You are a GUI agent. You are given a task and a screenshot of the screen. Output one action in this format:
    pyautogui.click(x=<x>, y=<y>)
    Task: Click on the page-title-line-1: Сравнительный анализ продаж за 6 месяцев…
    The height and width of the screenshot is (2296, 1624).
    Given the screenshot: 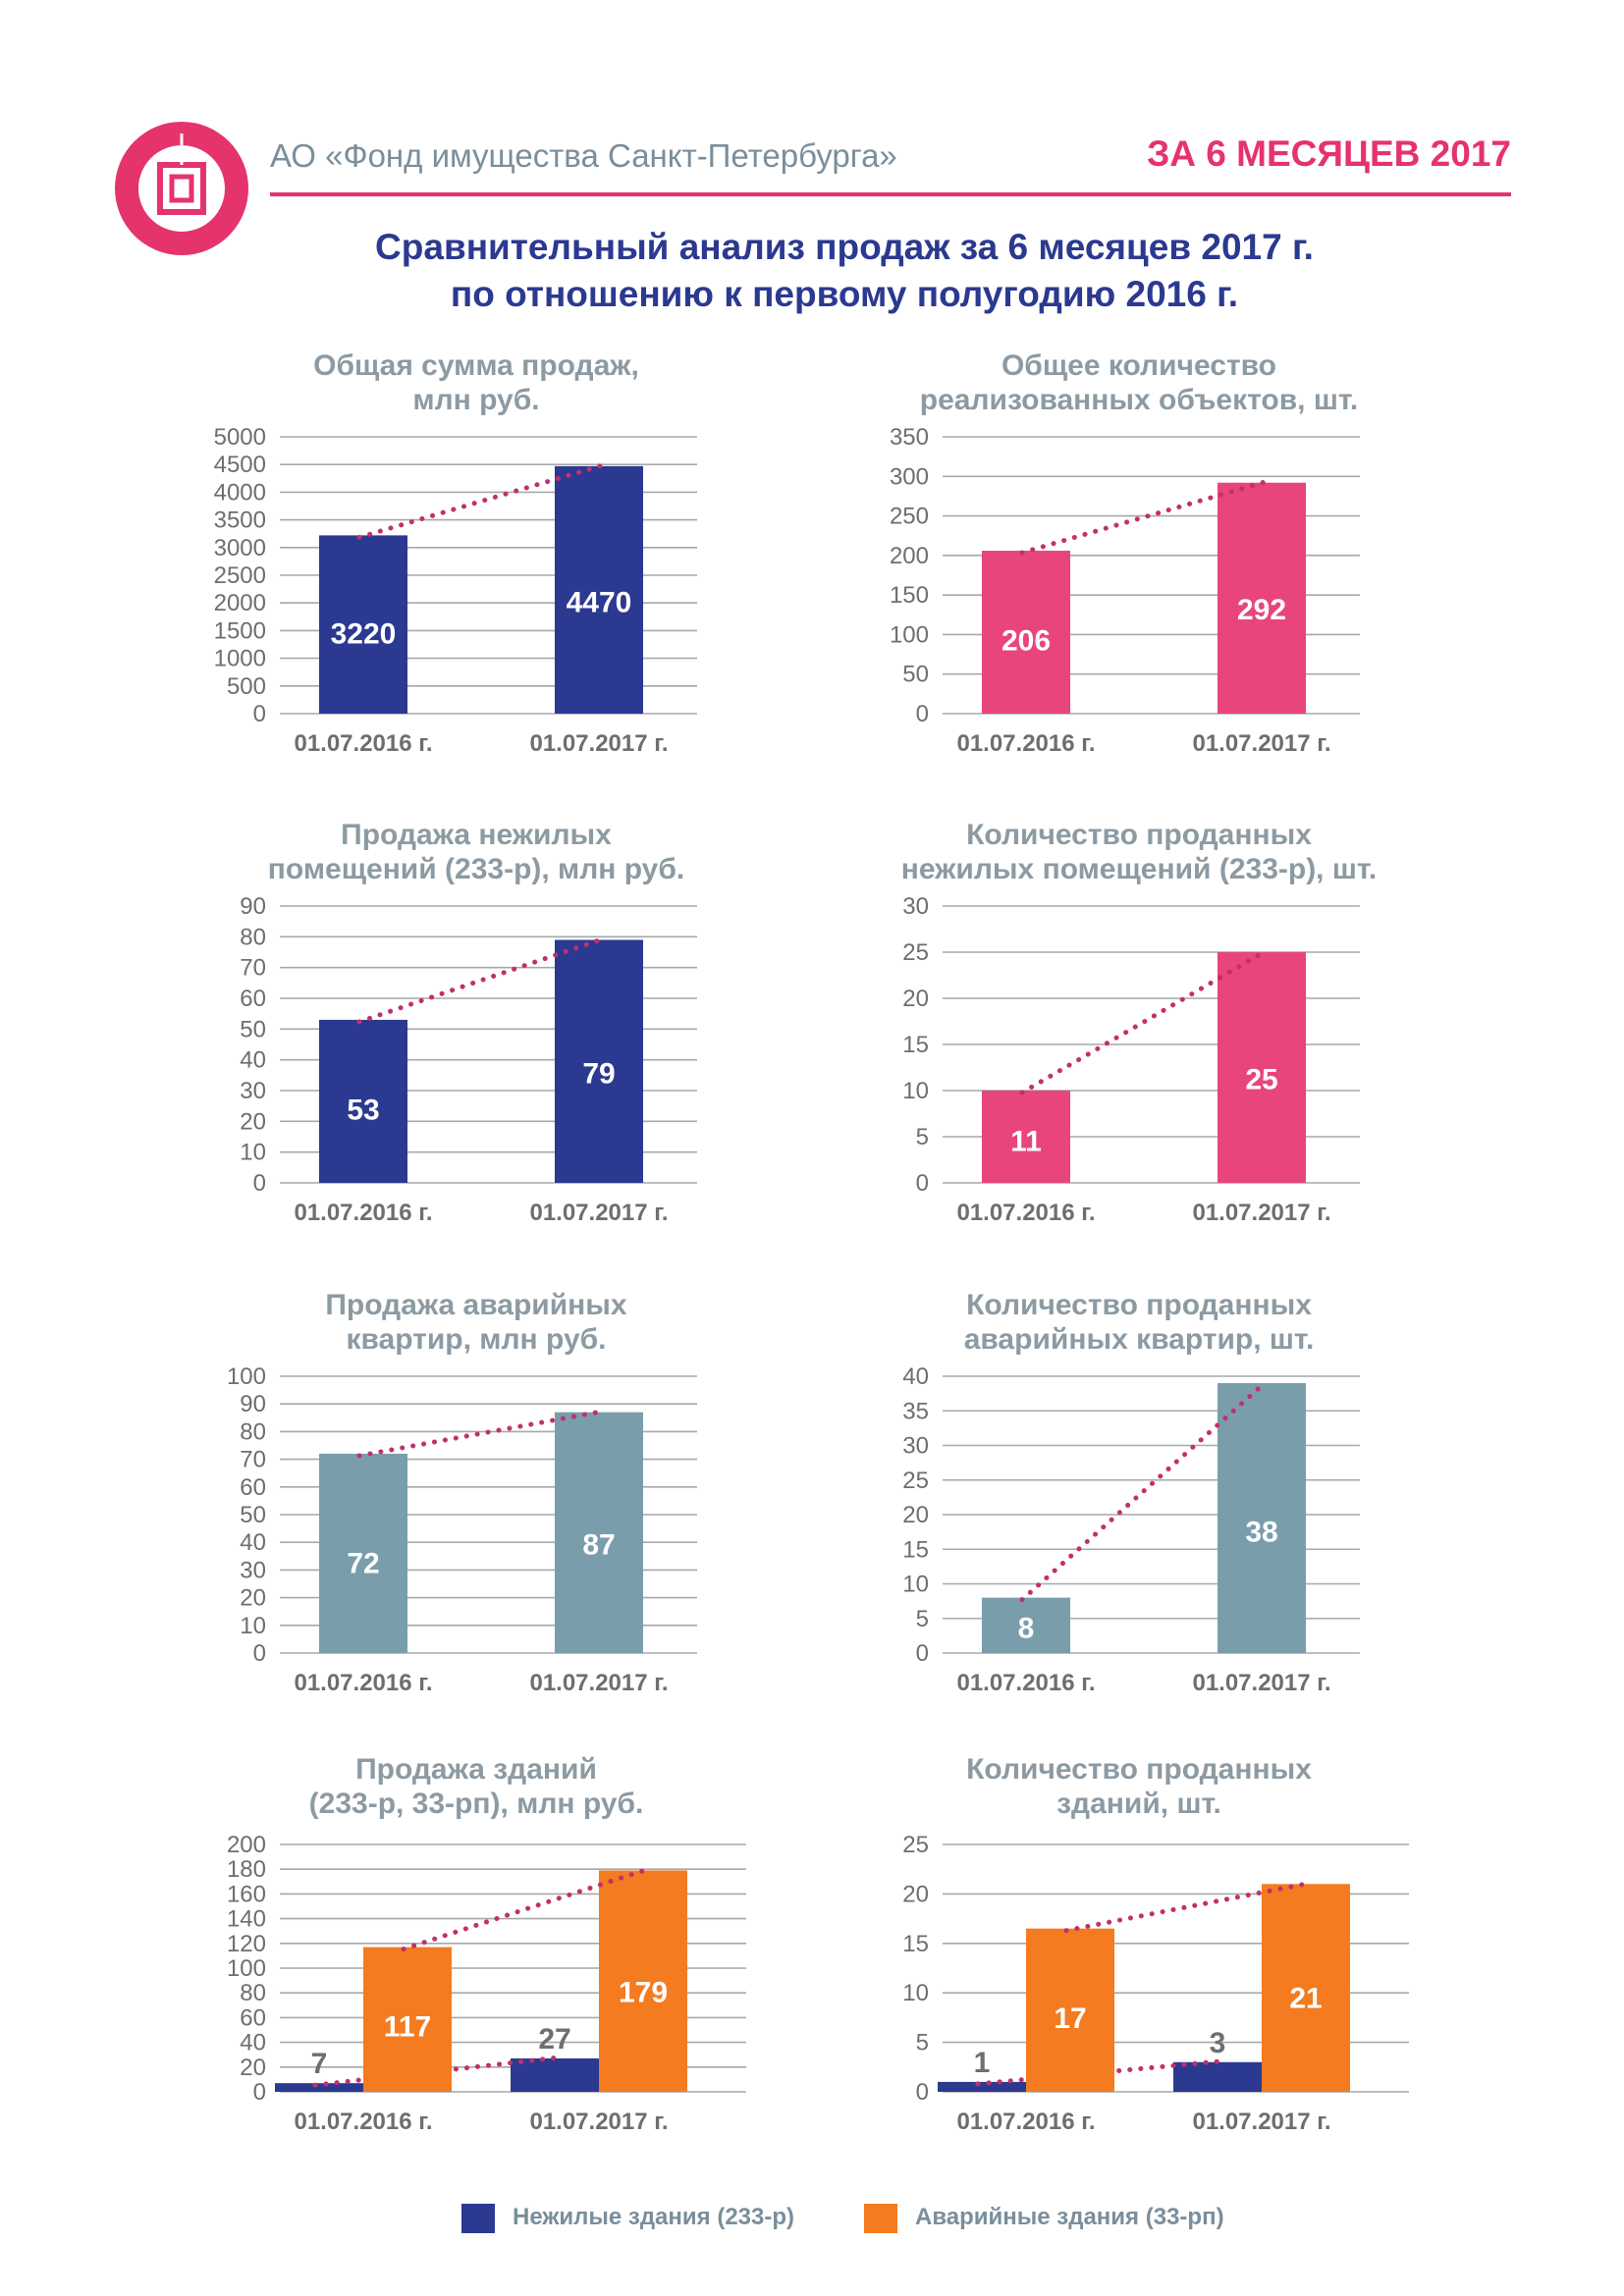 What is the action you would take?
    pyautogui.click(x=844, y=247)
    